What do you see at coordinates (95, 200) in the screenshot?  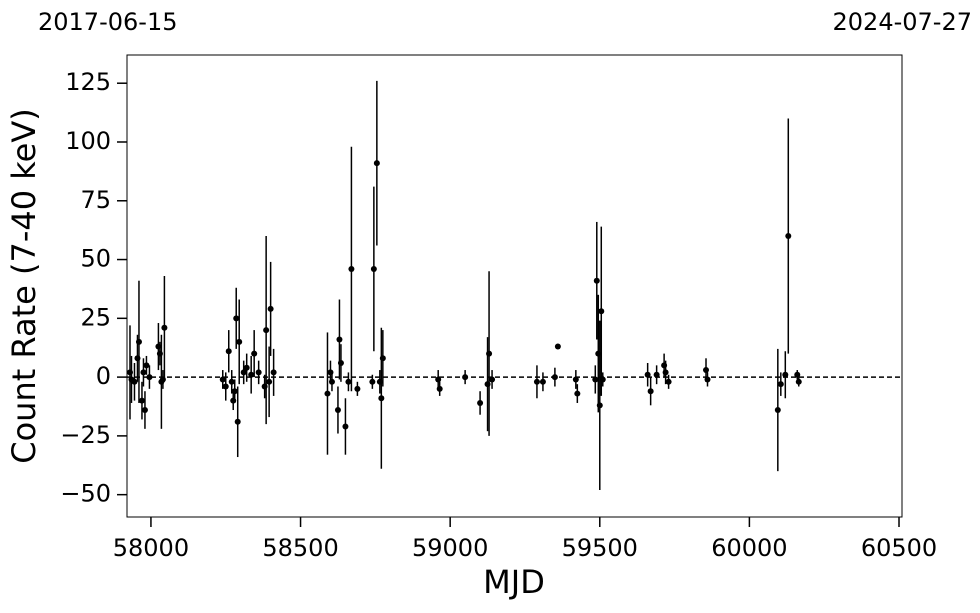 I see `y-tick-label: 75` at bounding box center [95, 200].